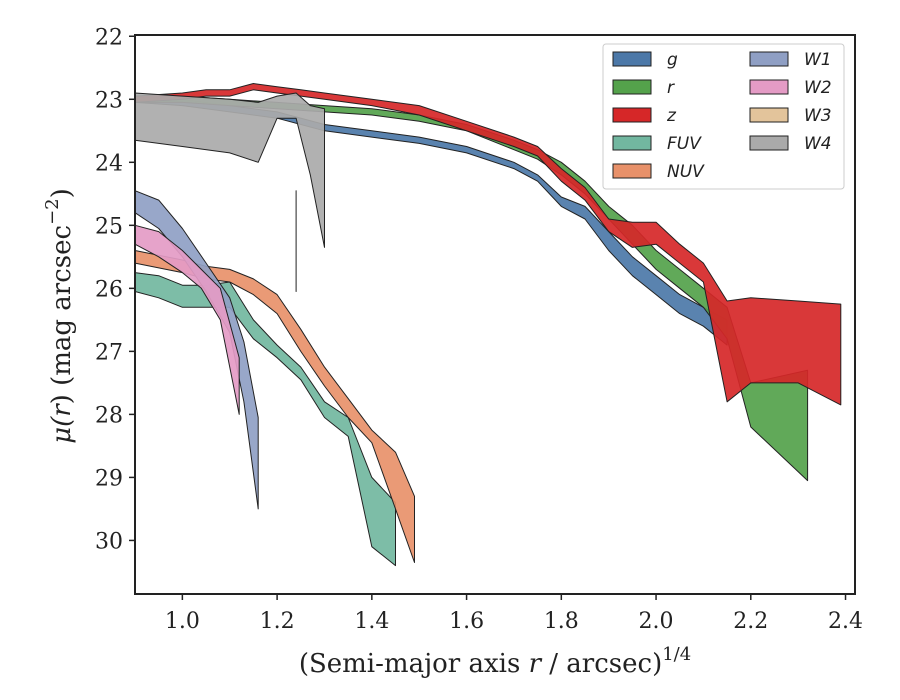 The height and width of the screenshot is (700, 900). What do you see at coordinates (750, 621) in the screenshot?
I see `x-tick-label: 2.2` at bounding box center [750, 621].